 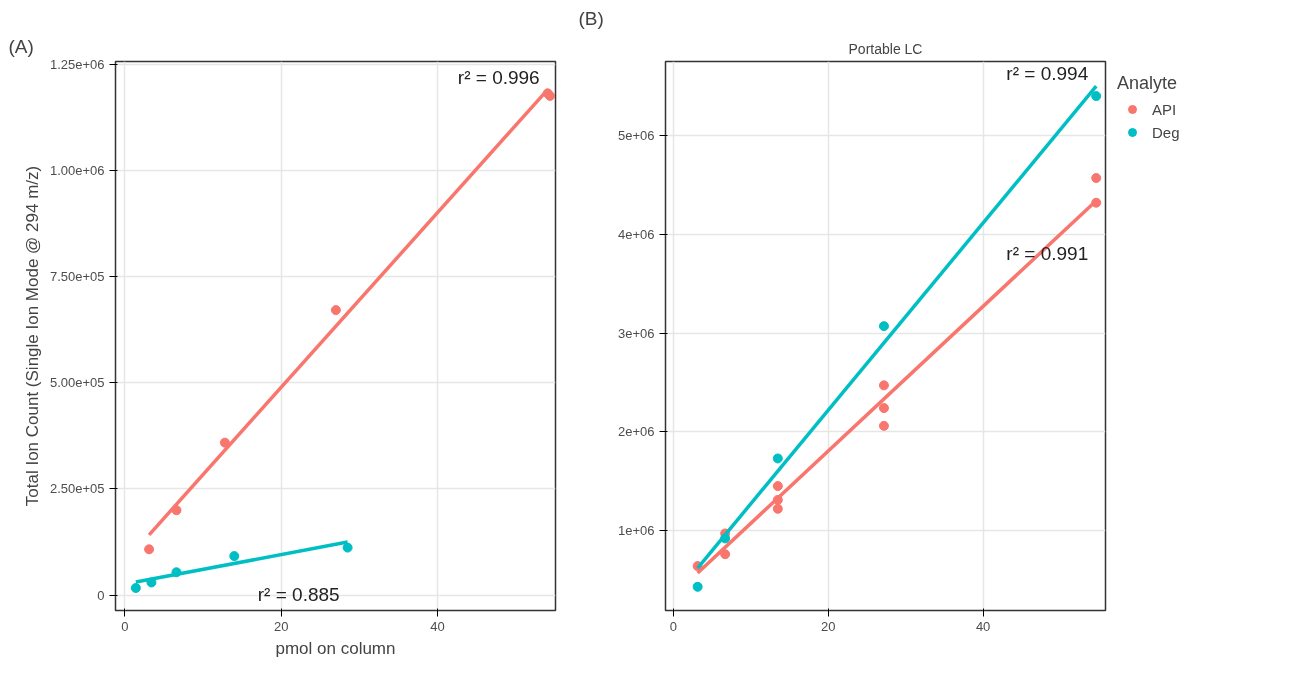 What do you see at coordinates (1047, 74) in the screenshot?
I see `annotation: r² = 0.994` at bounding box center [1047, 74].